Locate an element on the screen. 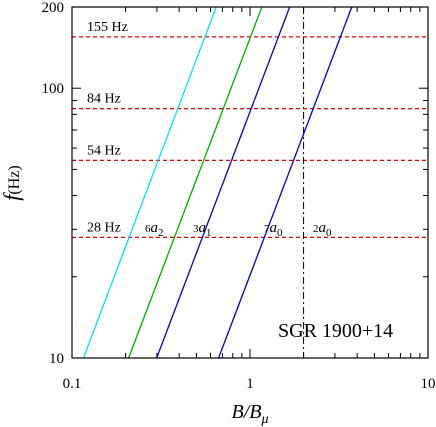 The width and height of the screenshot is (436, 427). x-tick-label: 10 is located at coordinates (428, 384).